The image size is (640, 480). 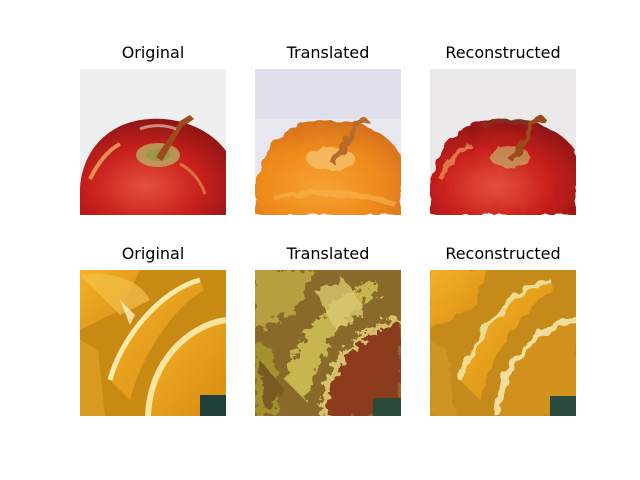 I want to click on orange-reconstructed-image, so click(x=503, y=343).